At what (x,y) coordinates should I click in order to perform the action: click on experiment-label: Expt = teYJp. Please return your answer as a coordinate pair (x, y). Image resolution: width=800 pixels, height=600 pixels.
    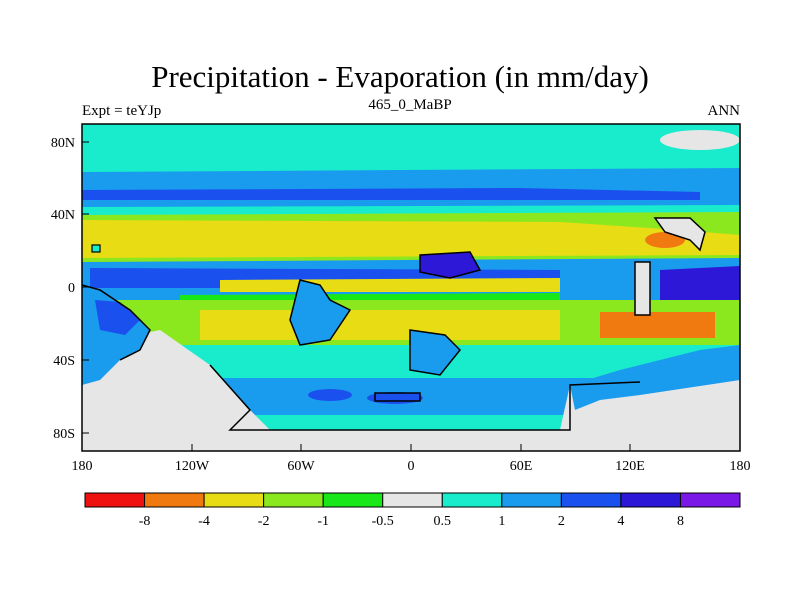
    Looking at the image, I should click on (122, 111).